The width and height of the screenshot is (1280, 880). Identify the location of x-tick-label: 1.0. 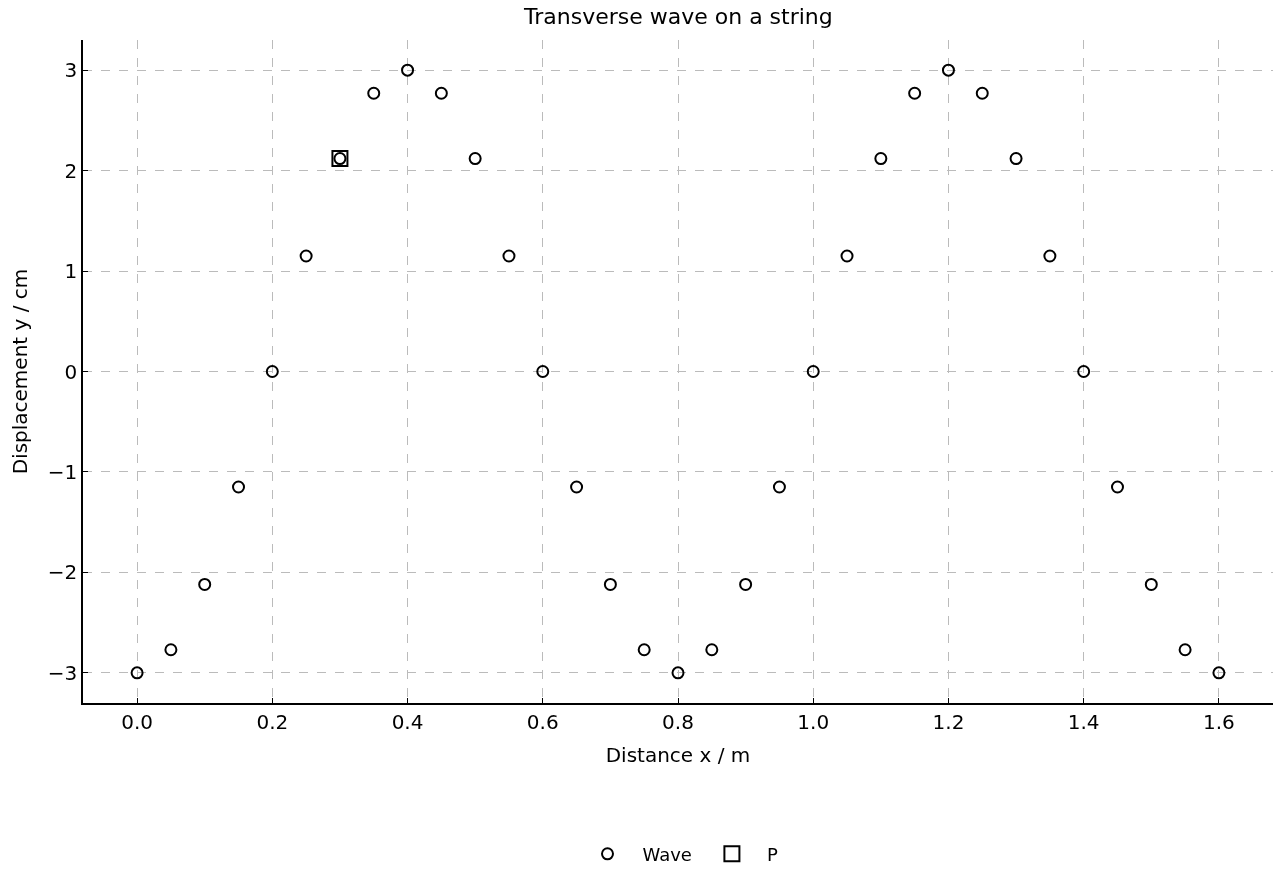
(813, 721).